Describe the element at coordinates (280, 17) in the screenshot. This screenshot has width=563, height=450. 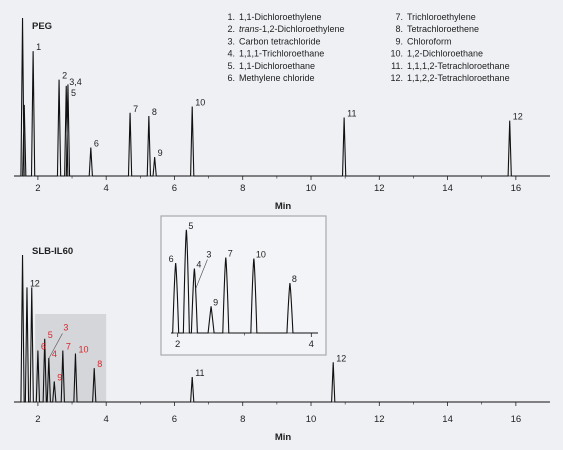
I see `legend-entry: 1,1-Dichloroethylene` at that location.